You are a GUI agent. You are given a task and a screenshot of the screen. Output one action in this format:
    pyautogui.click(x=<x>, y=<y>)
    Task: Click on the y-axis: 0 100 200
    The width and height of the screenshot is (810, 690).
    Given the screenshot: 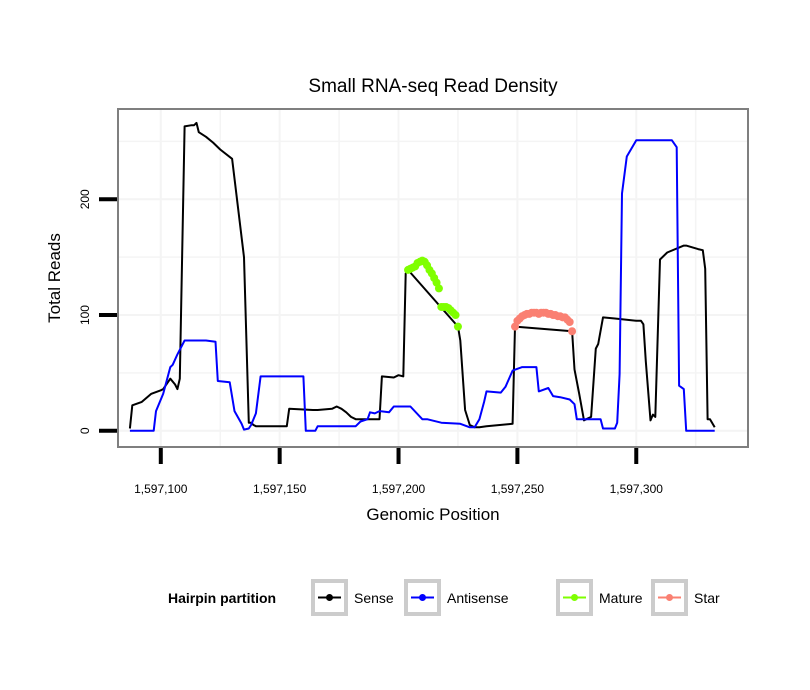 What is the action you would take?
    pyautogui.click(x=97, y=311)
    